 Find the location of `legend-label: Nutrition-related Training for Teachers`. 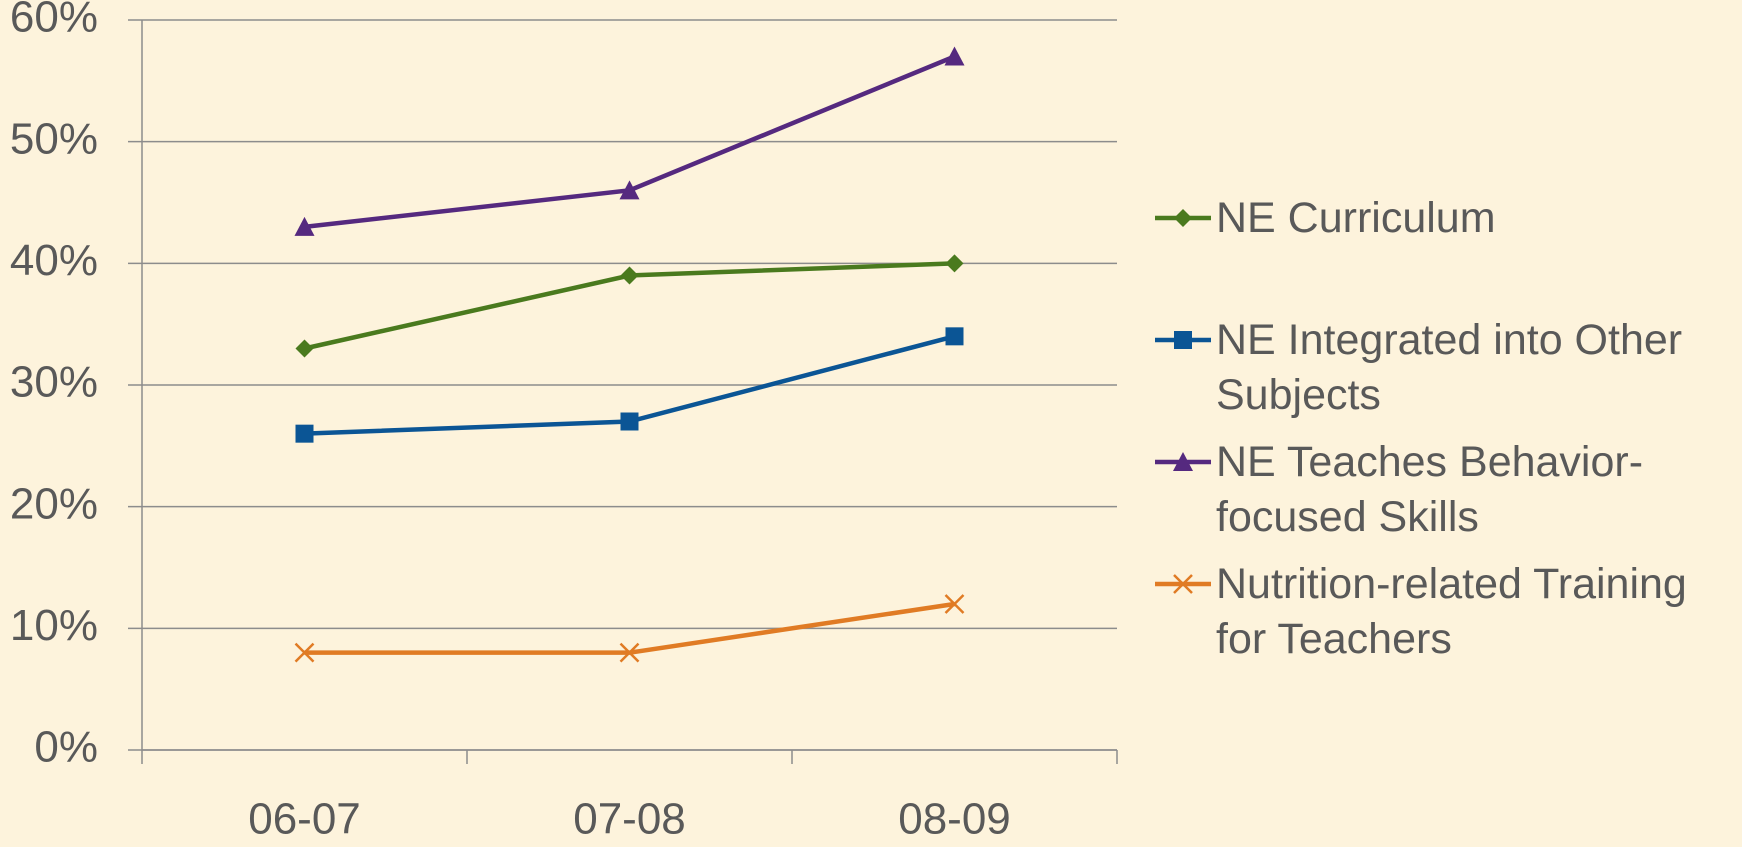

legend-label: Nutrition-related Training for Teachers is located at coordinates (1451, 611).